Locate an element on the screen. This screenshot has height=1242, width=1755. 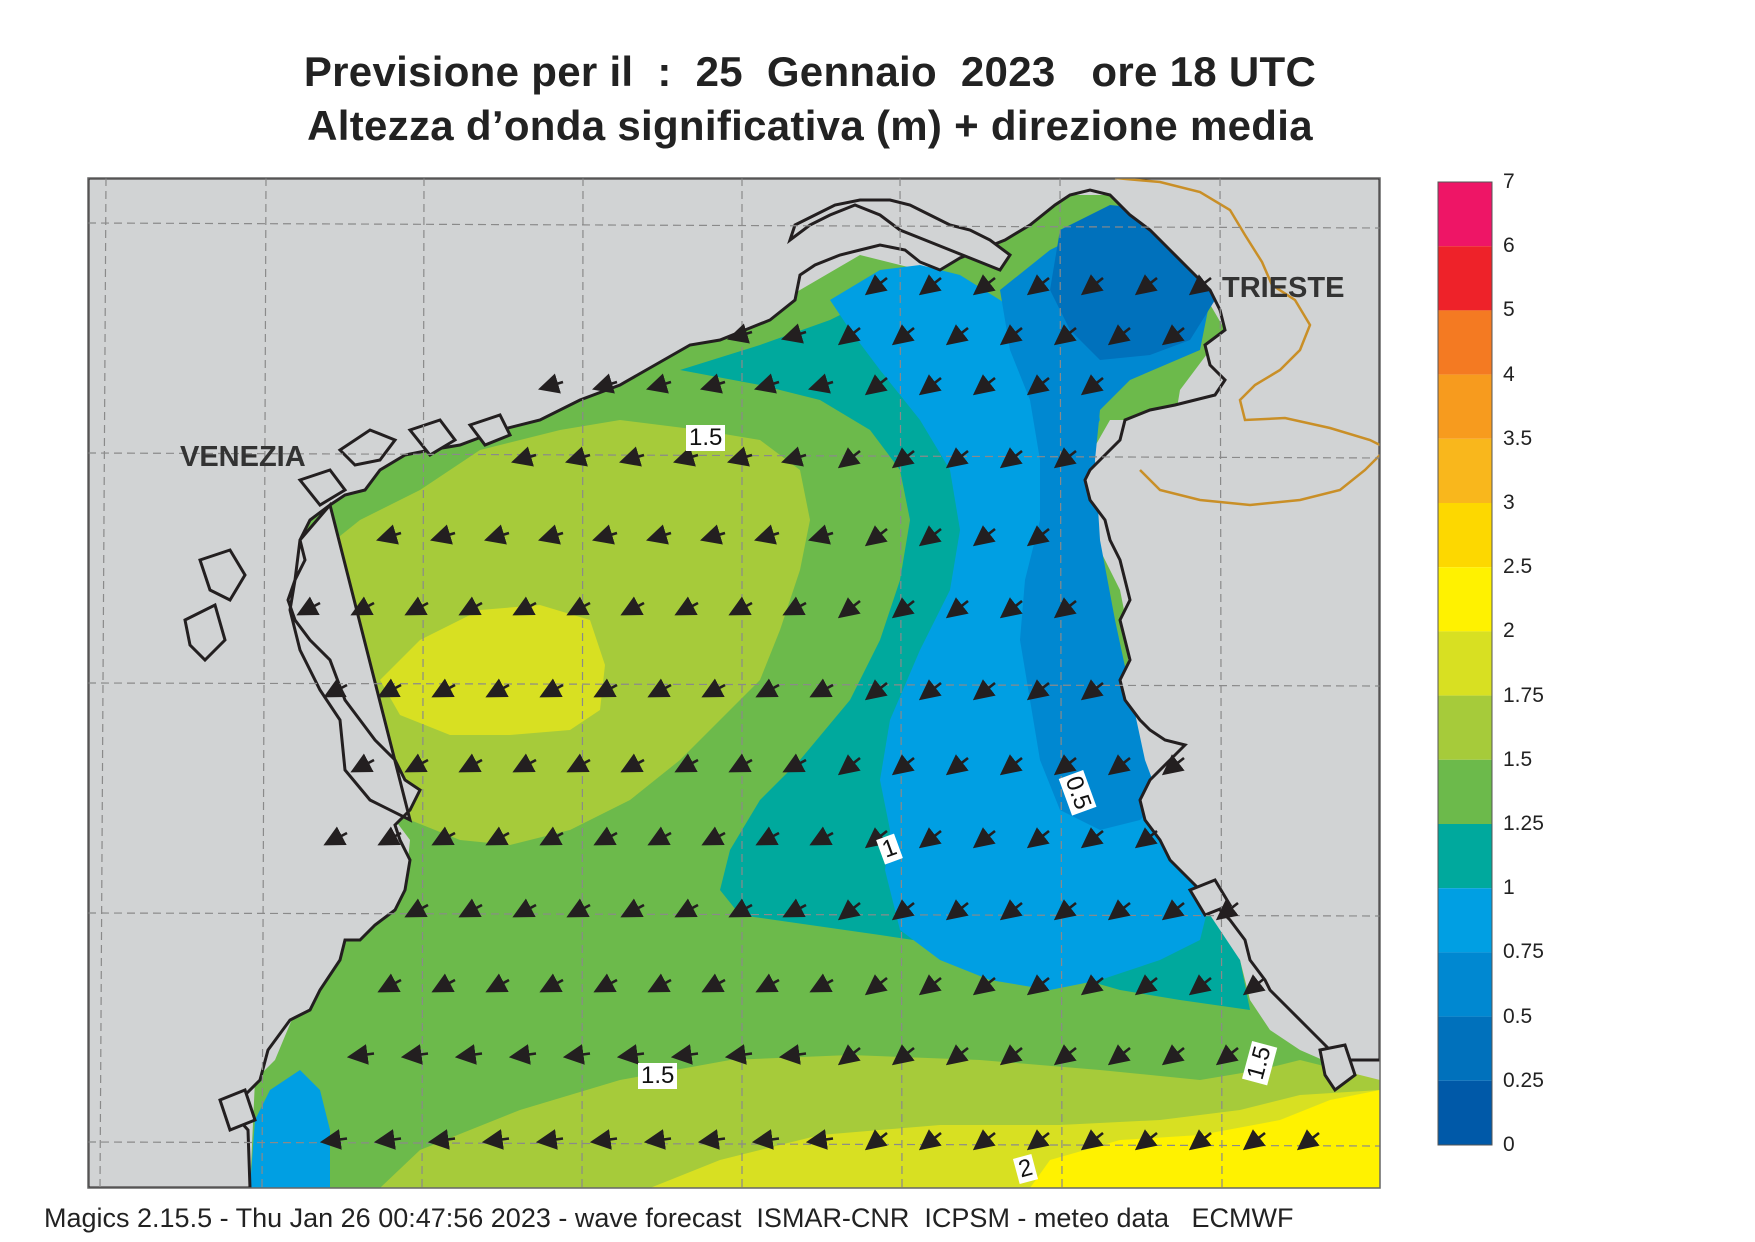
legend-tick-label: 1.75 is located at coordinates (1523, 695).